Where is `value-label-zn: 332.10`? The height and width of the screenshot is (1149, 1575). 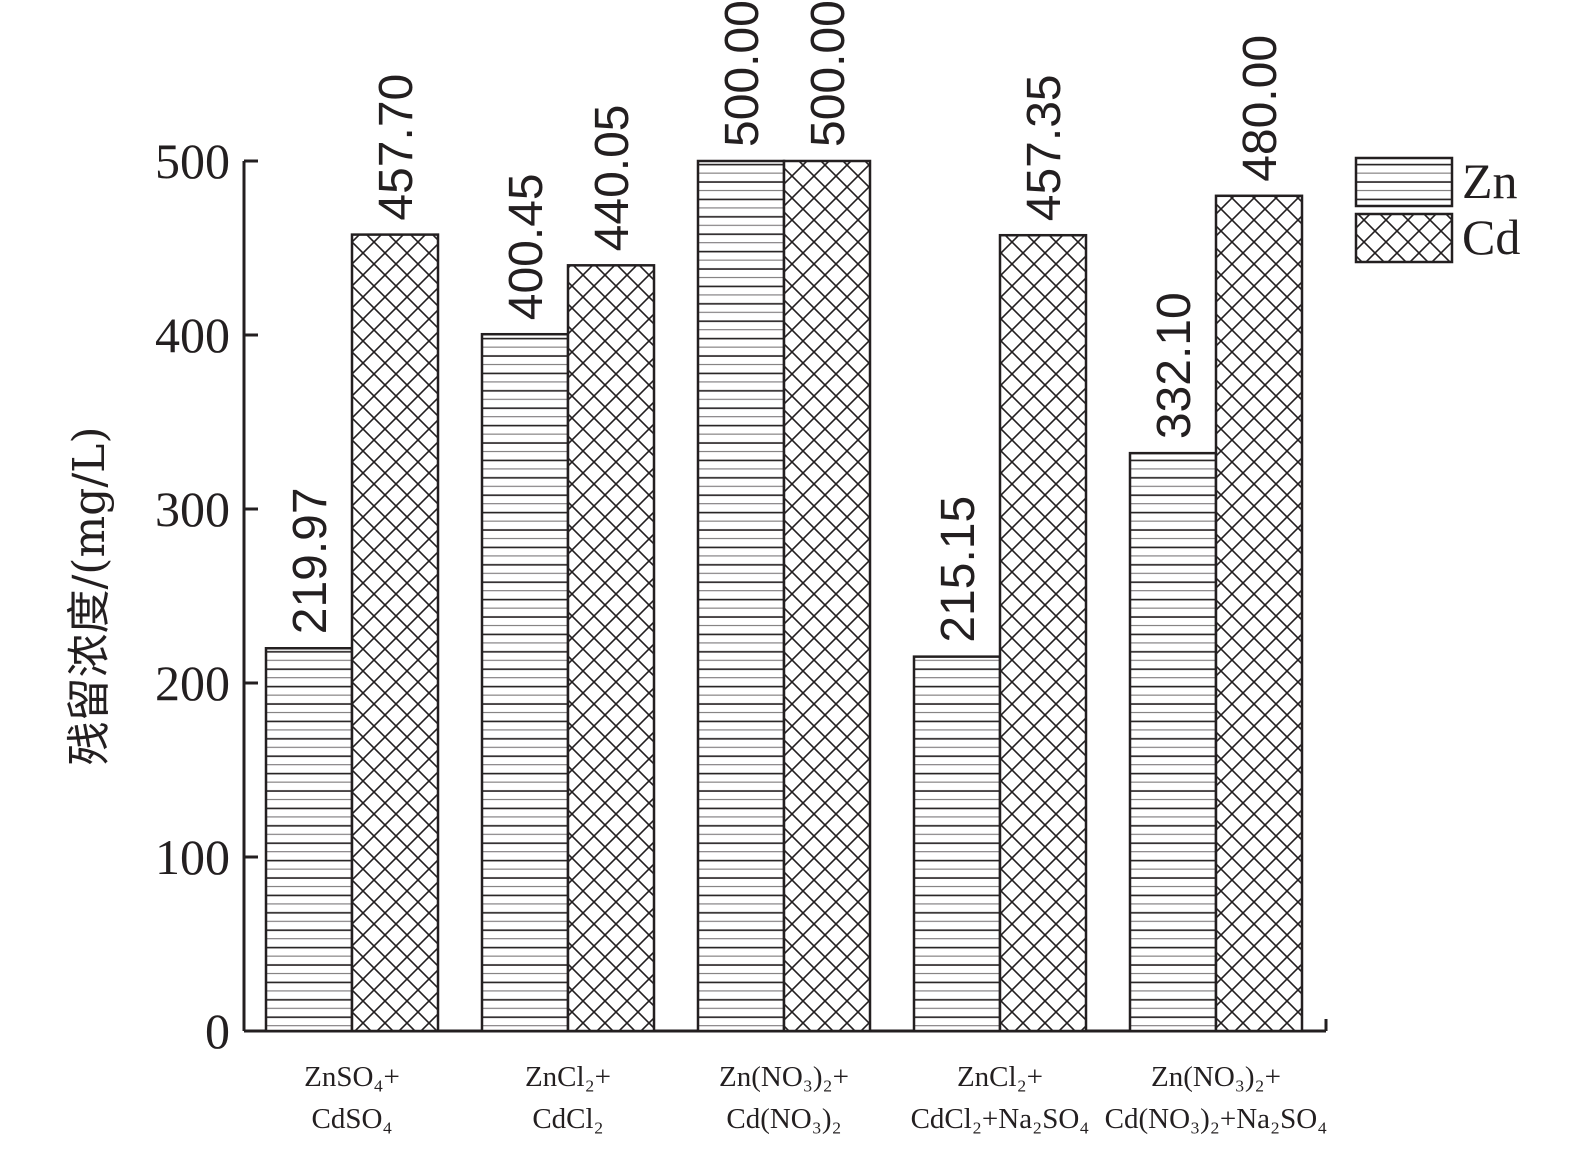
value-label-zn: 332.10 is located at coordinates (1174, 365).